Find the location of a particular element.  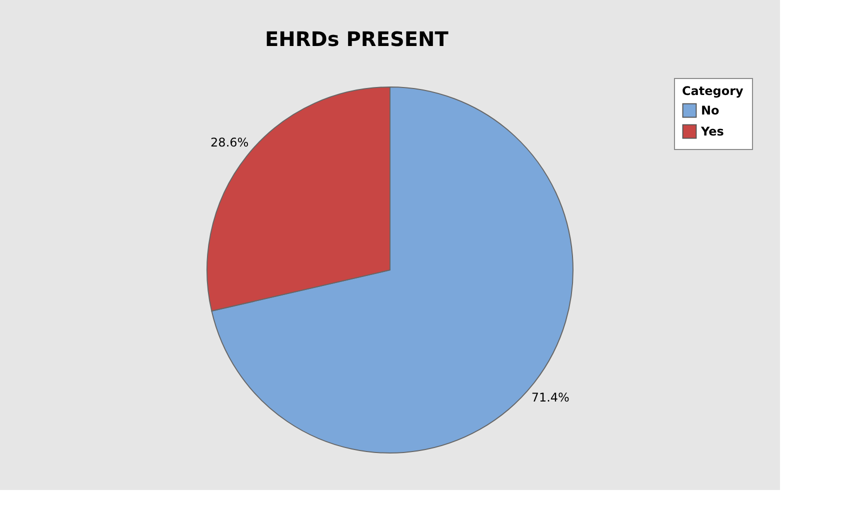

legend-title: Category is located at coordinates (713, 91).